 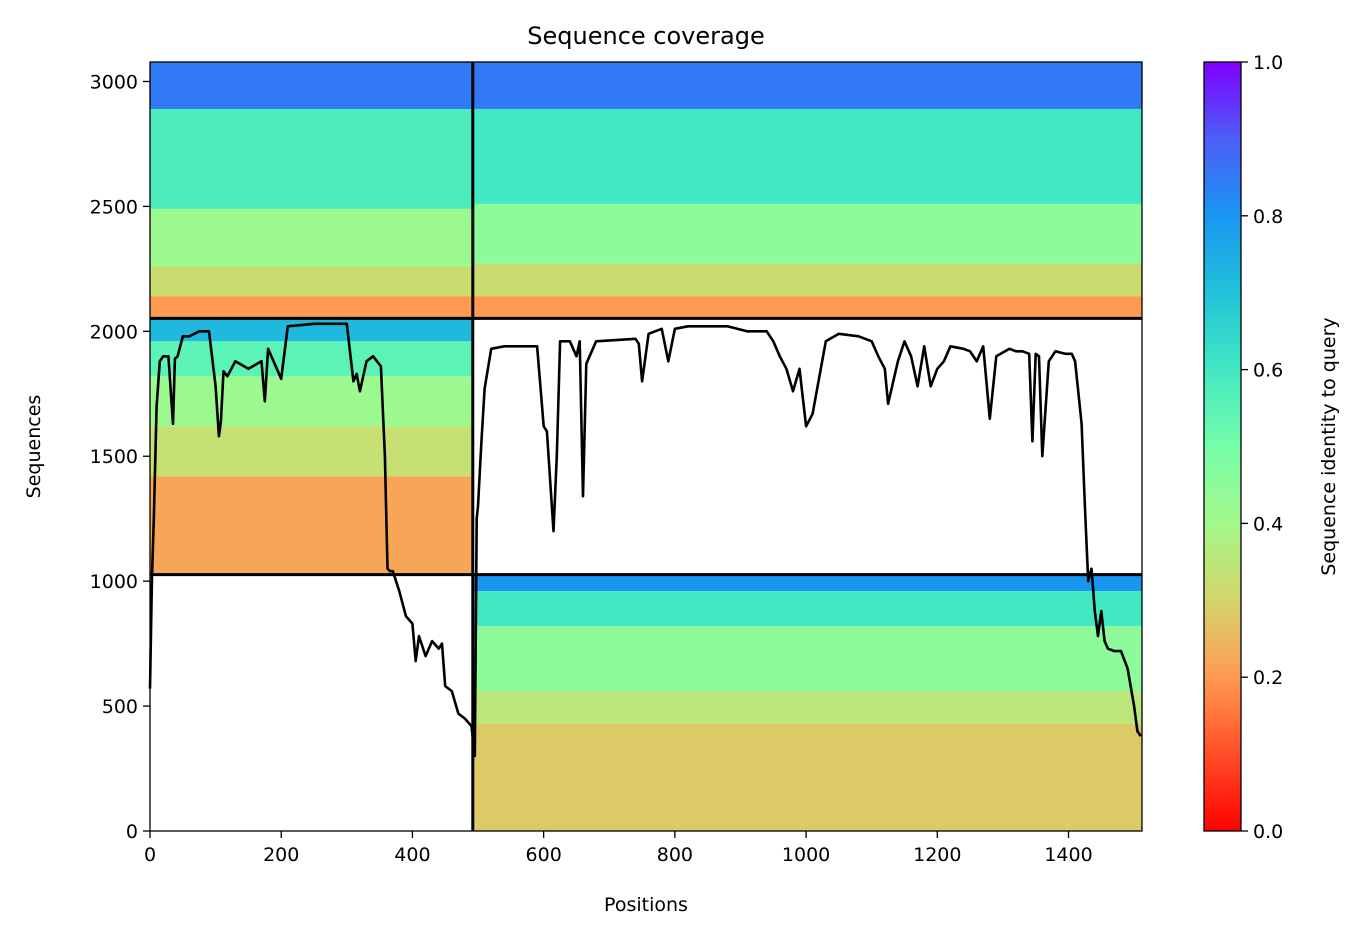 I want to click on y-tick-label: 500, so click(x=120, y=707).